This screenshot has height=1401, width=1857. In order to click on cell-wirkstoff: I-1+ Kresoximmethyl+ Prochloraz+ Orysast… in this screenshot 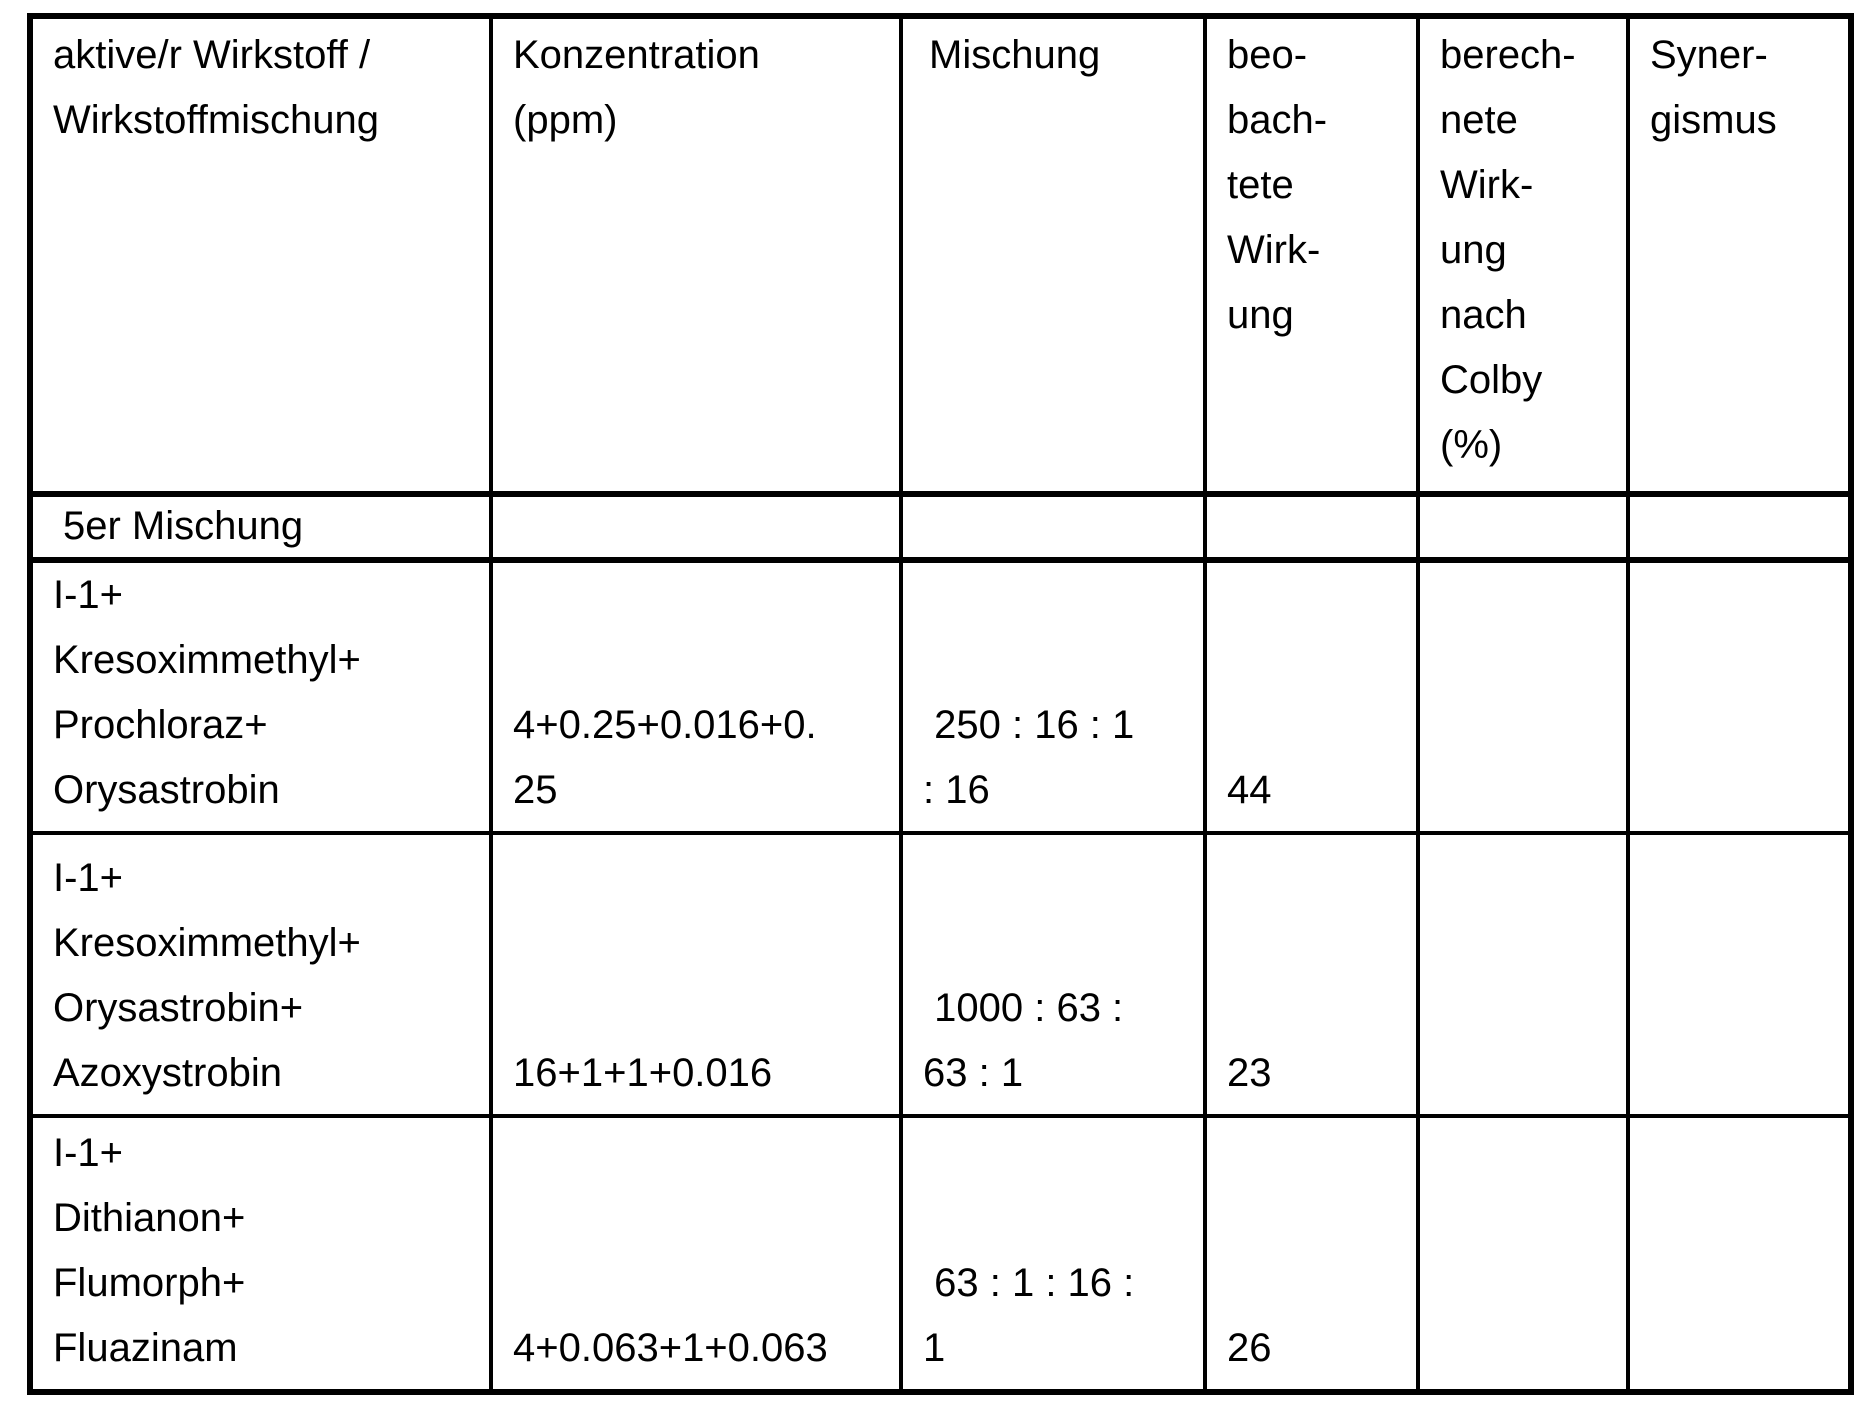, I will do `click(260, 696)`.